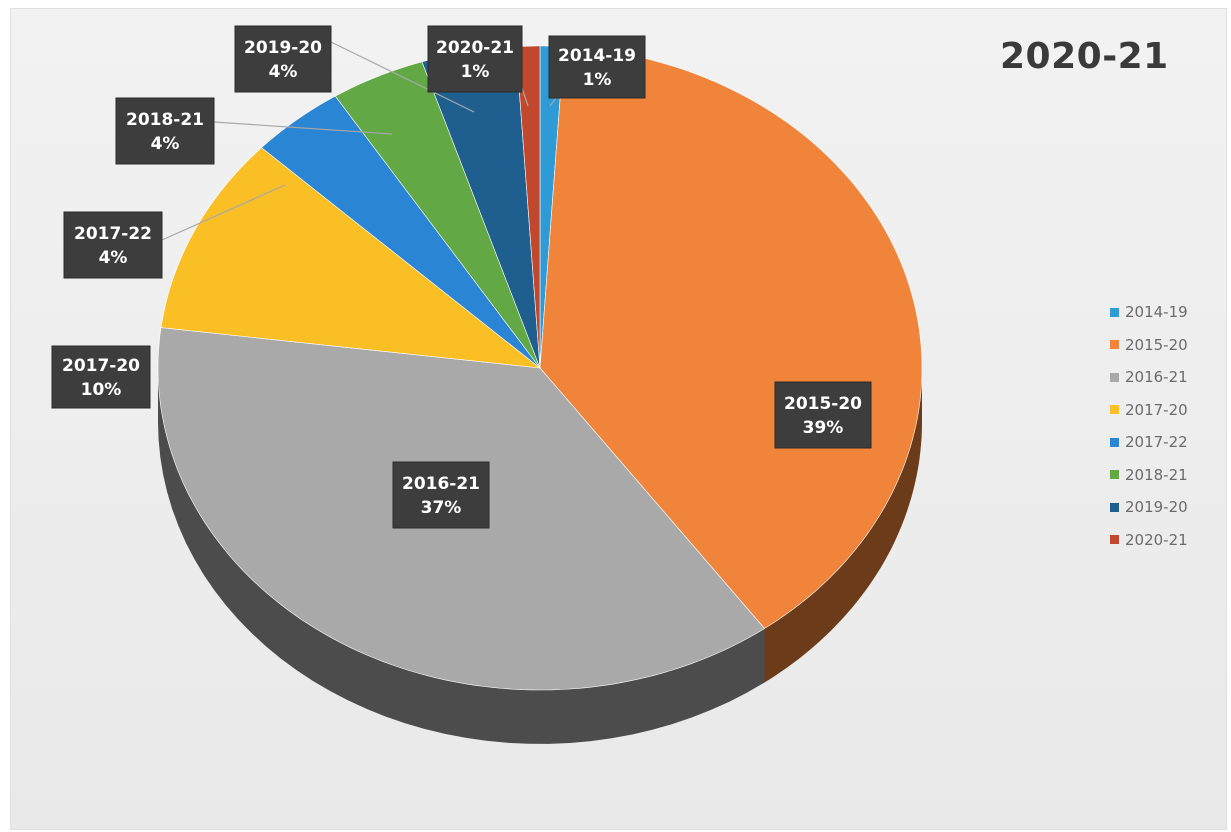 The image size is (1231, 832). I want to click on legend-label: 2014-19, so click(1156, 312).